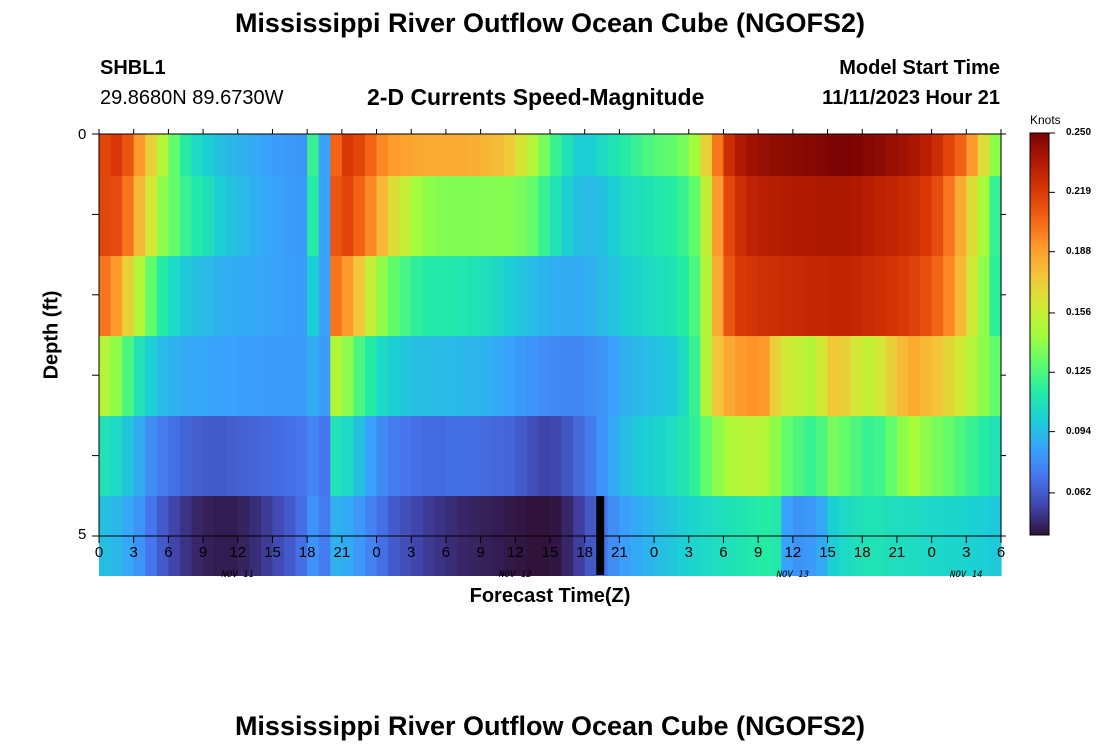 The width and height of the screenshot is (1100, 750). I want to click on chart-subtitle: 2-D Currents Speed-Magnitude, so click(536, 97).